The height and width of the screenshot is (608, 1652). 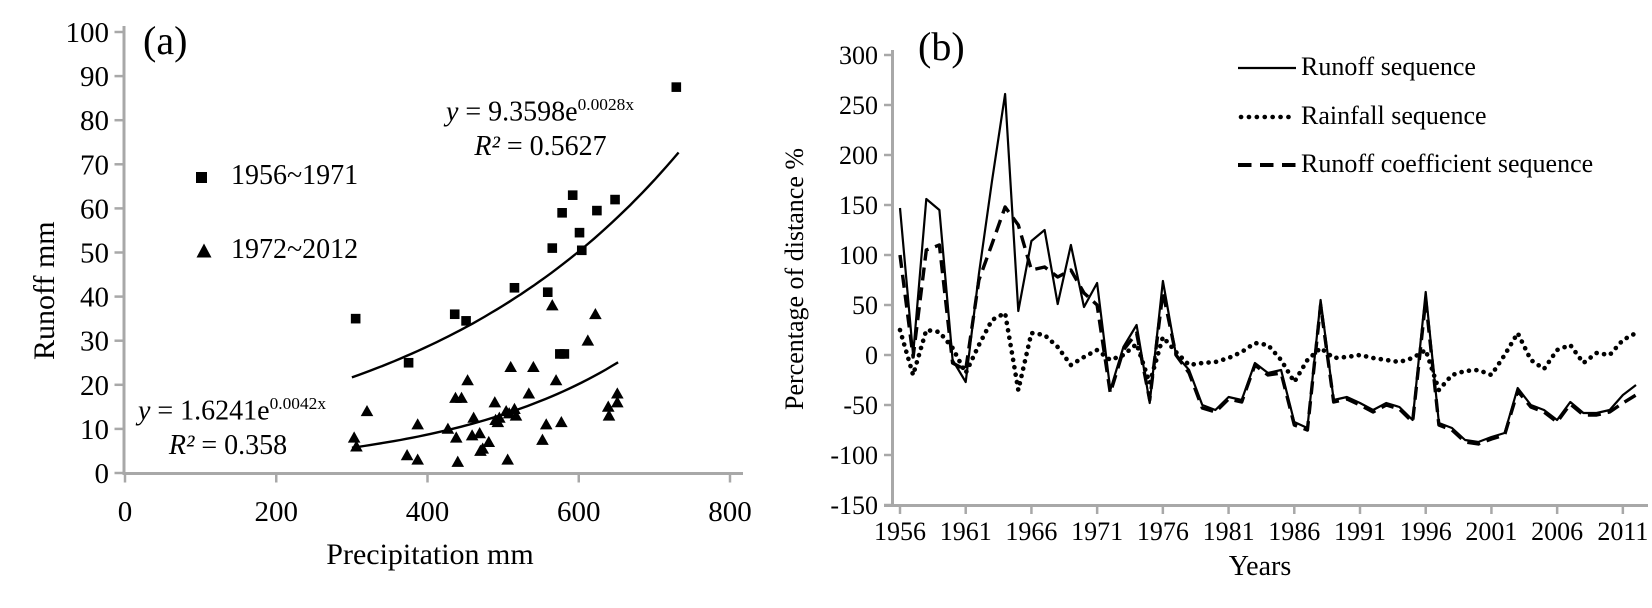 What do you see at coordinates (94, 386) in the screenshot?
I see `panel-a-y-tick-label: 20` at bounding box center [94, 386].